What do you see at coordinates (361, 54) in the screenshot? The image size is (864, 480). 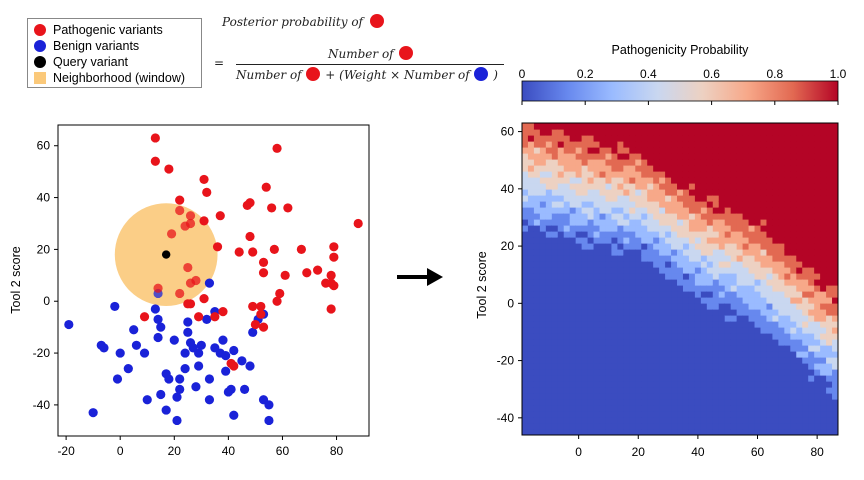 I see `numerator-text: Number of` at bounding box center [361, 54].